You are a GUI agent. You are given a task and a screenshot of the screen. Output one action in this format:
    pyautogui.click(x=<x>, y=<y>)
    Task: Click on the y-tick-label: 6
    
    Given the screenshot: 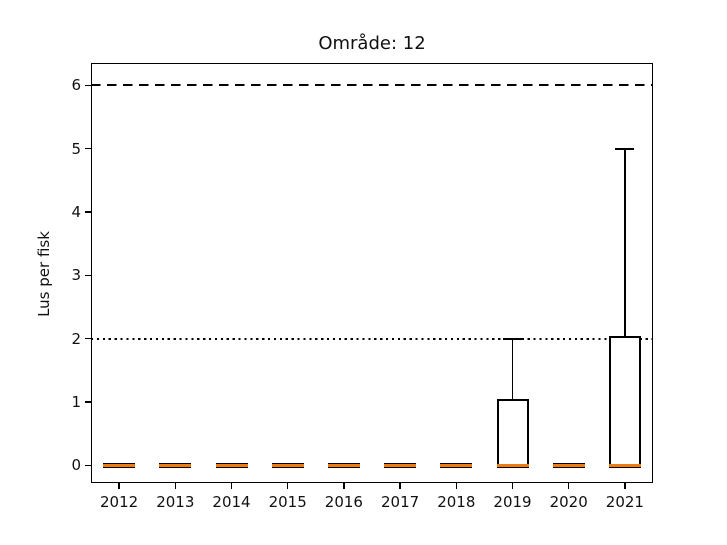 What is the action you would take?
    pyautogui.click(x=76, y=85)
    